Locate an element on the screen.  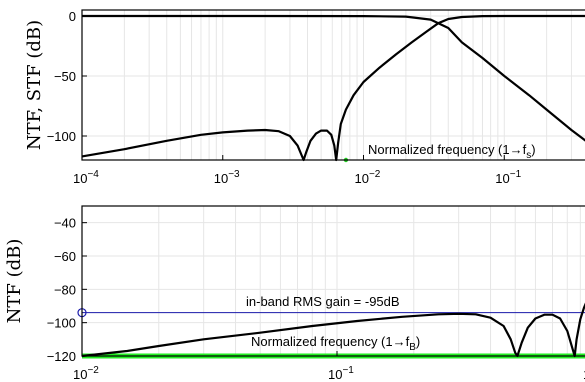
y-tick-label: −80 is located at coordinates (65, 289).